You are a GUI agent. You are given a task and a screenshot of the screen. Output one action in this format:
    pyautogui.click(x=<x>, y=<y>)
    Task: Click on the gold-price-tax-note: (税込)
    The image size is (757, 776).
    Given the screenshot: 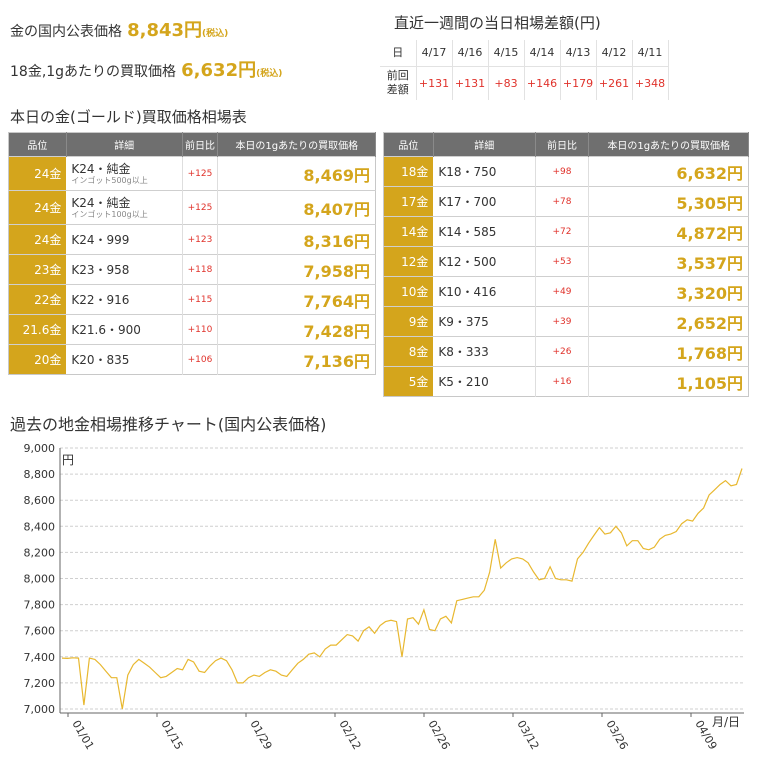 What is the action you would take?
    pyautogui.click(x=215, y=34)
    